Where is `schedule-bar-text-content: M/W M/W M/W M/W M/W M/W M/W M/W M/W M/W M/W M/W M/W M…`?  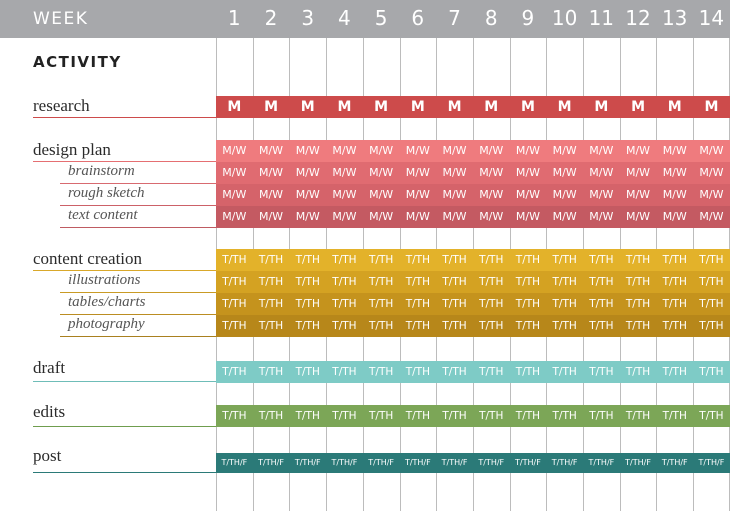 schedule-bar-text-content: M/W M/W M/W M/W M/W M/W M/W M/W M/W M/W M/W M/W M/W M… is located at coordinates (473, 217).